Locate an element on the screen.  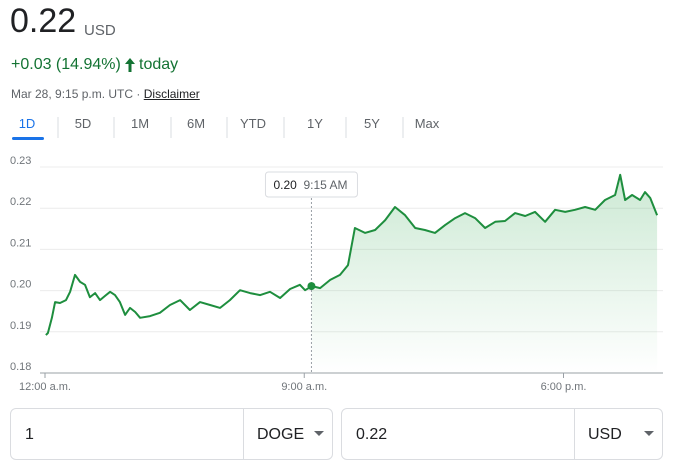
tooltip-time: 9:15 AM is located at coordinates (325, 185).